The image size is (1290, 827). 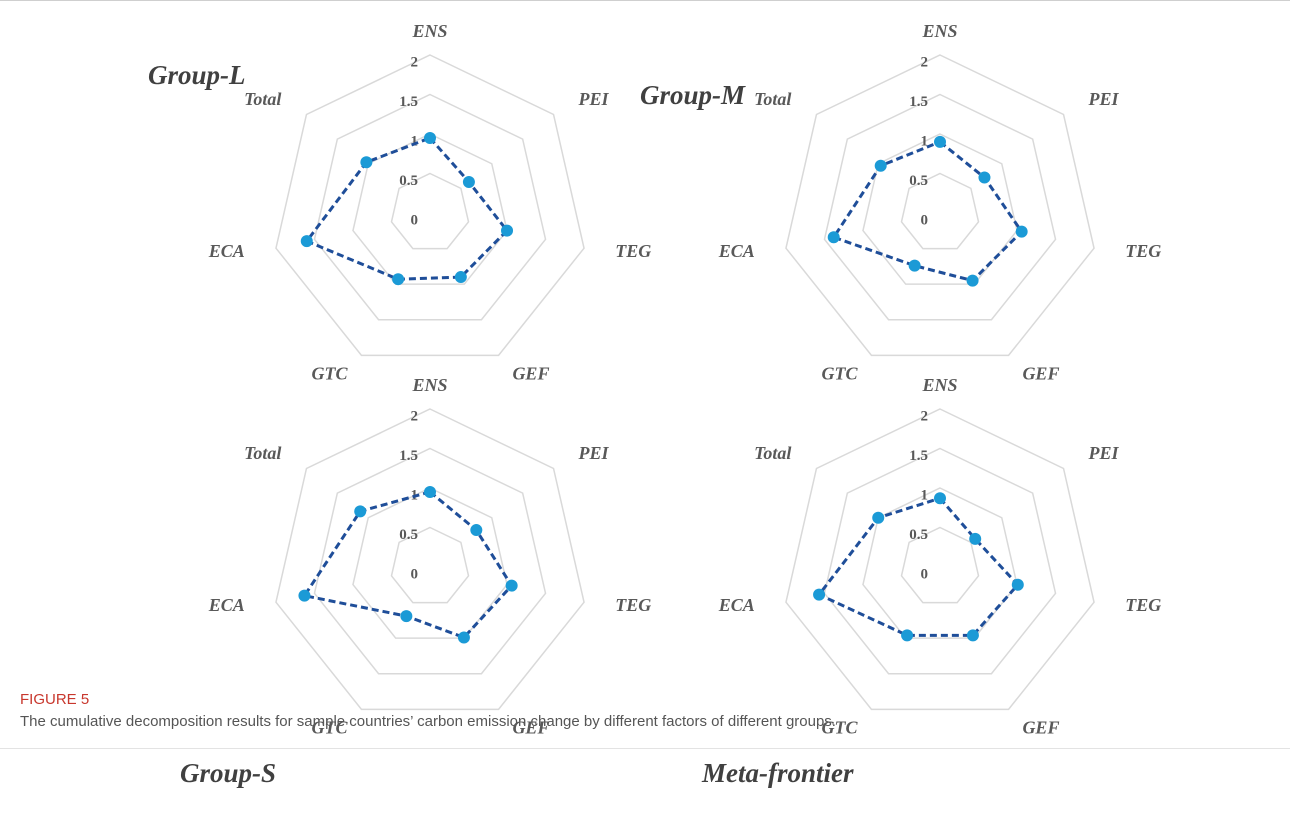 I want to click on chart-title: Group-L, so click(x=197, y=75).